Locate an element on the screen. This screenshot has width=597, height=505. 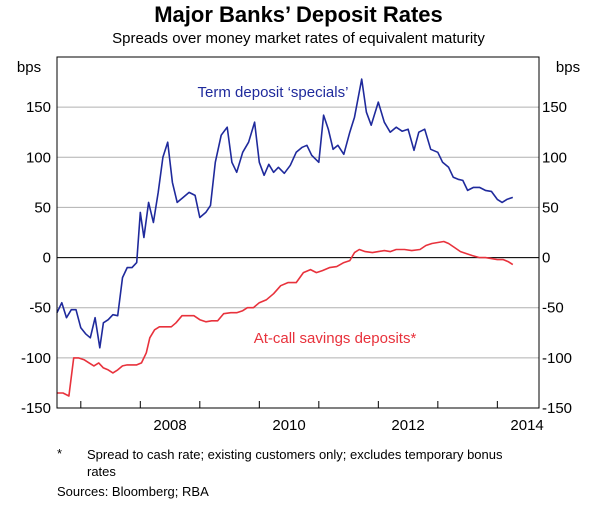
y-tick-label-left: 0 is located at coordinates (47, 258).